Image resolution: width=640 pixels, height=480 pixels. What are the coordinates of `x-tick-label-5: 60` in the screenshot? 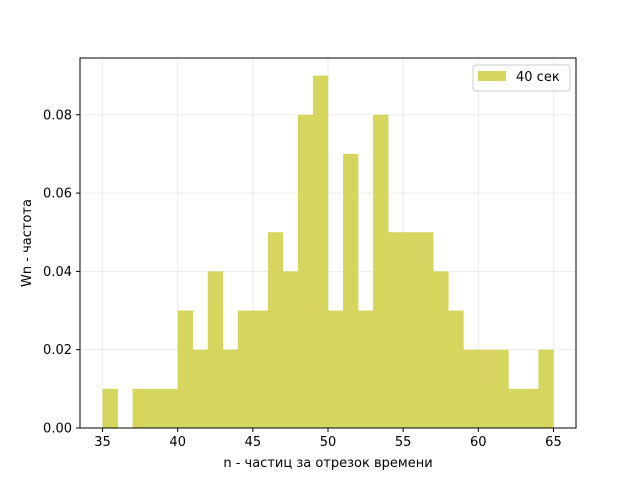 It's located at (478, 442).